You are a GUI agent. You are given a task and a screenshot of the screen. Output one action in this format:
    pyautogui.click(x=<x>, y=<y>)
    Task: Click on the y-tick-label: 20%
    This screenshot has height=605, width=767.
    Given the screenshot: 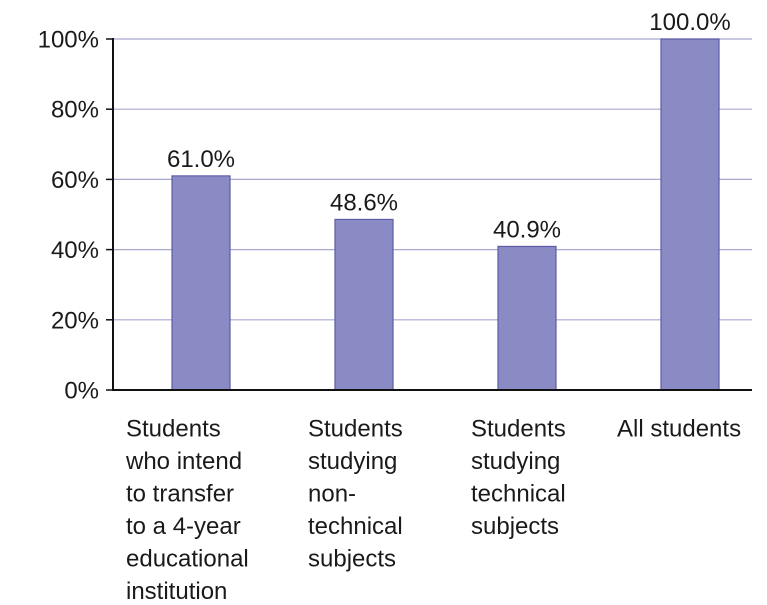 What is the action you would take?
    pyautogui.click(x=75, y=320)
    